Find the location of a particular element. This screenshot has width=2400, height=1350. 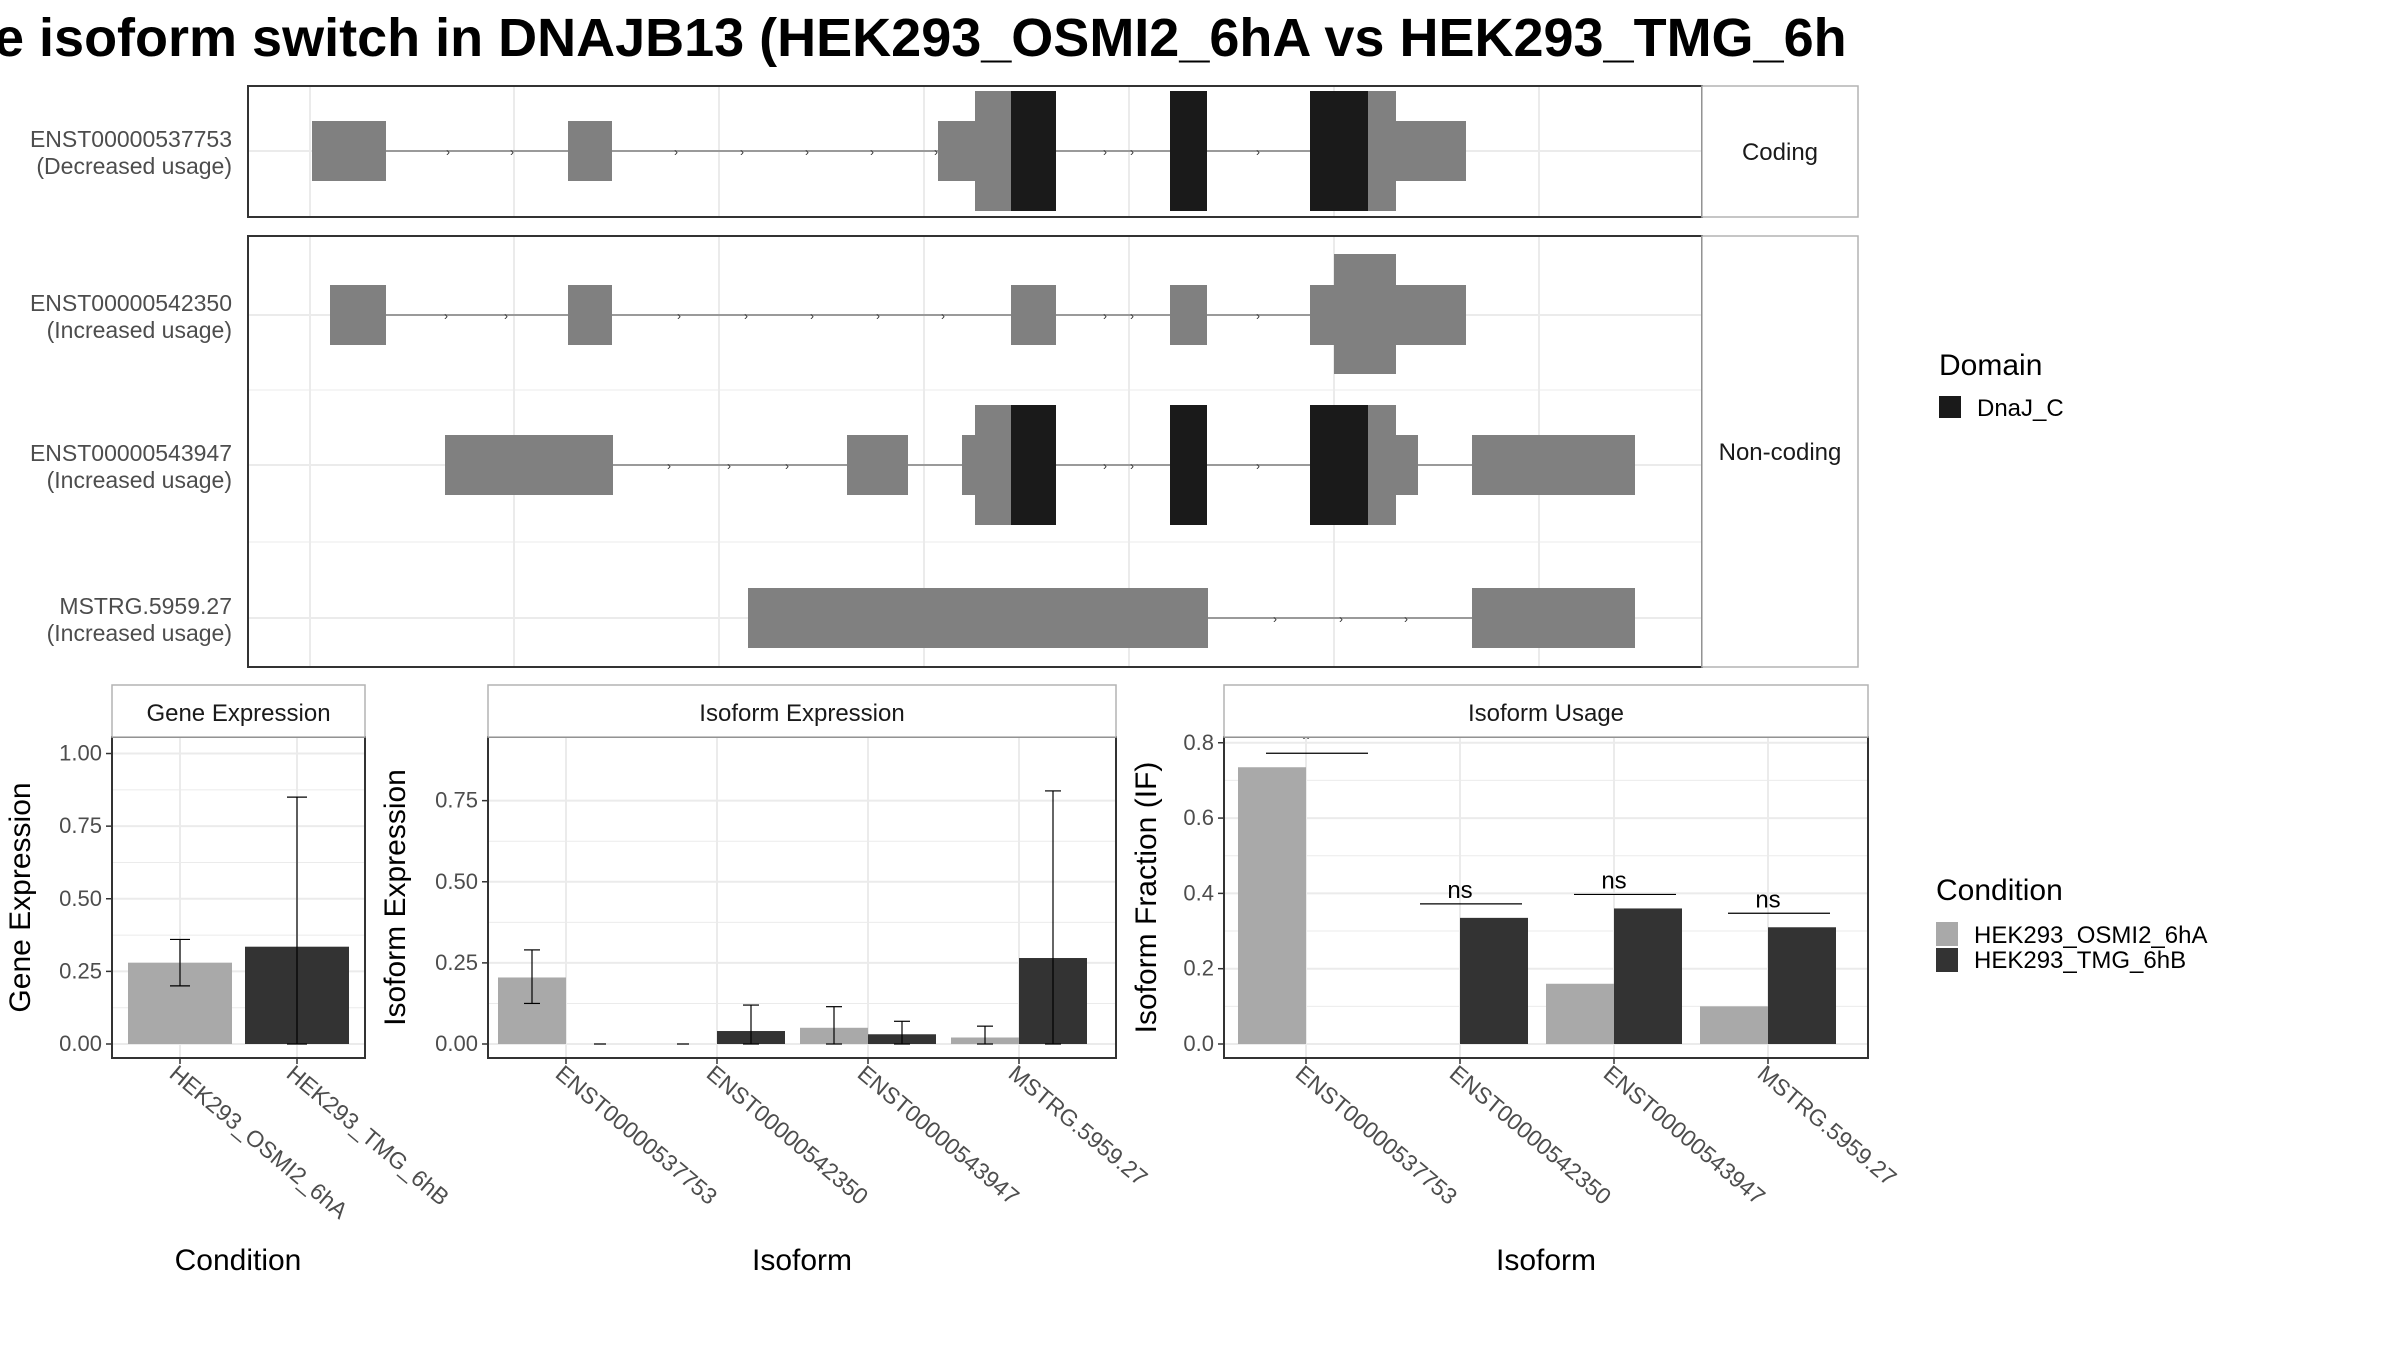

bar-HEK293_TMG_6hB-MSTRG.5959.27 is located at coordinates (1802, 985).